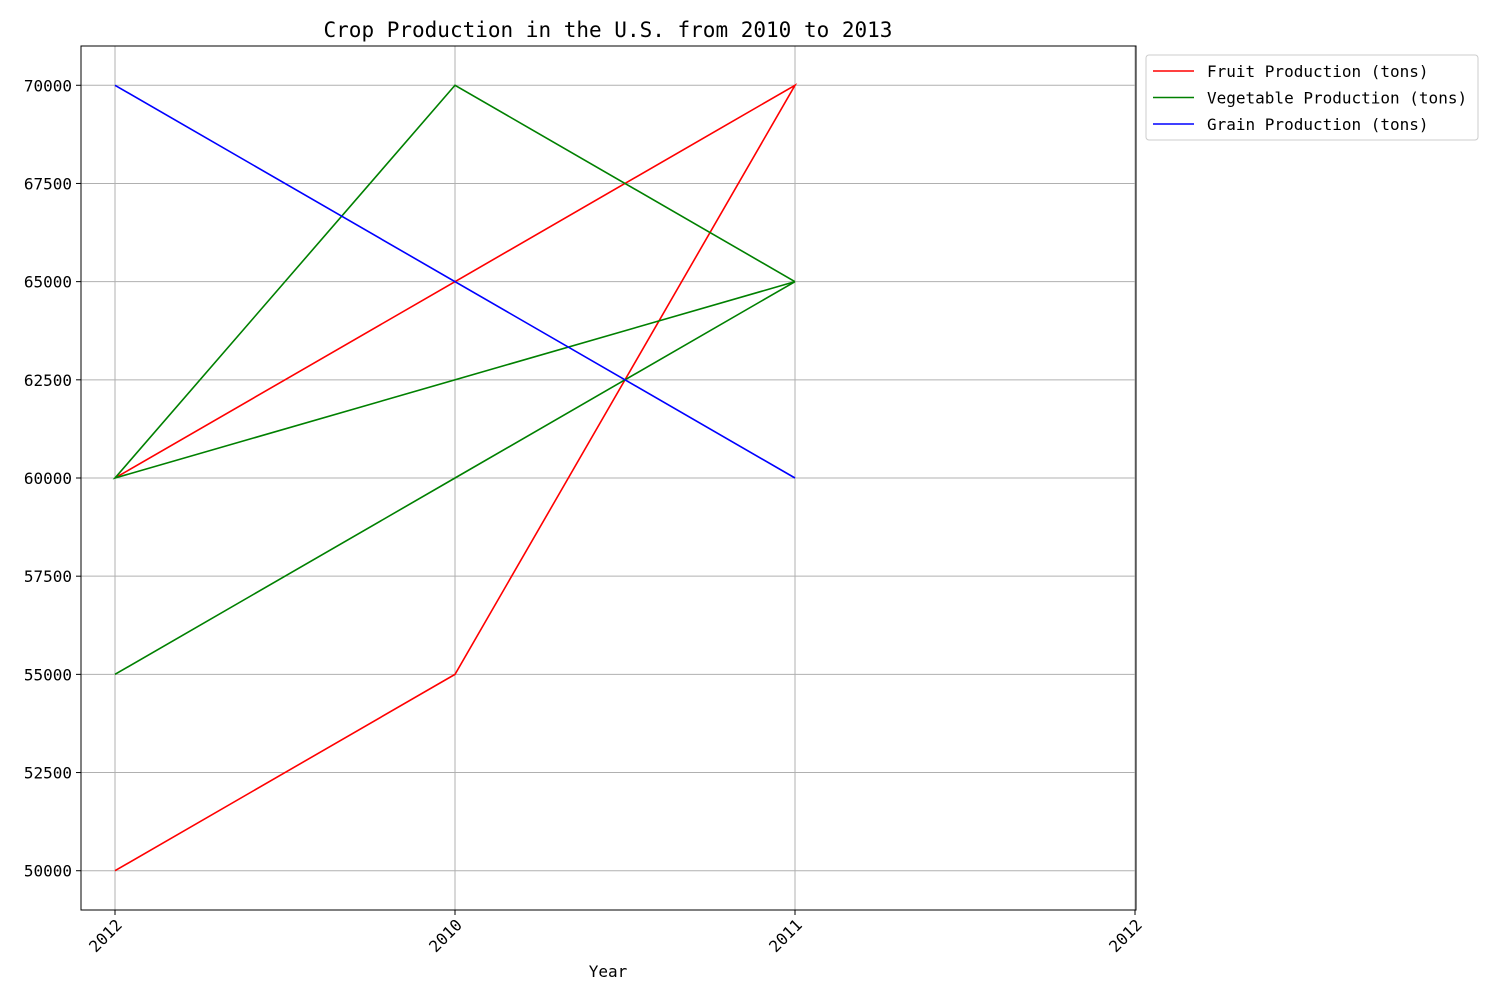  I want to click on y-tick-label: 60000, so click(48, 478).